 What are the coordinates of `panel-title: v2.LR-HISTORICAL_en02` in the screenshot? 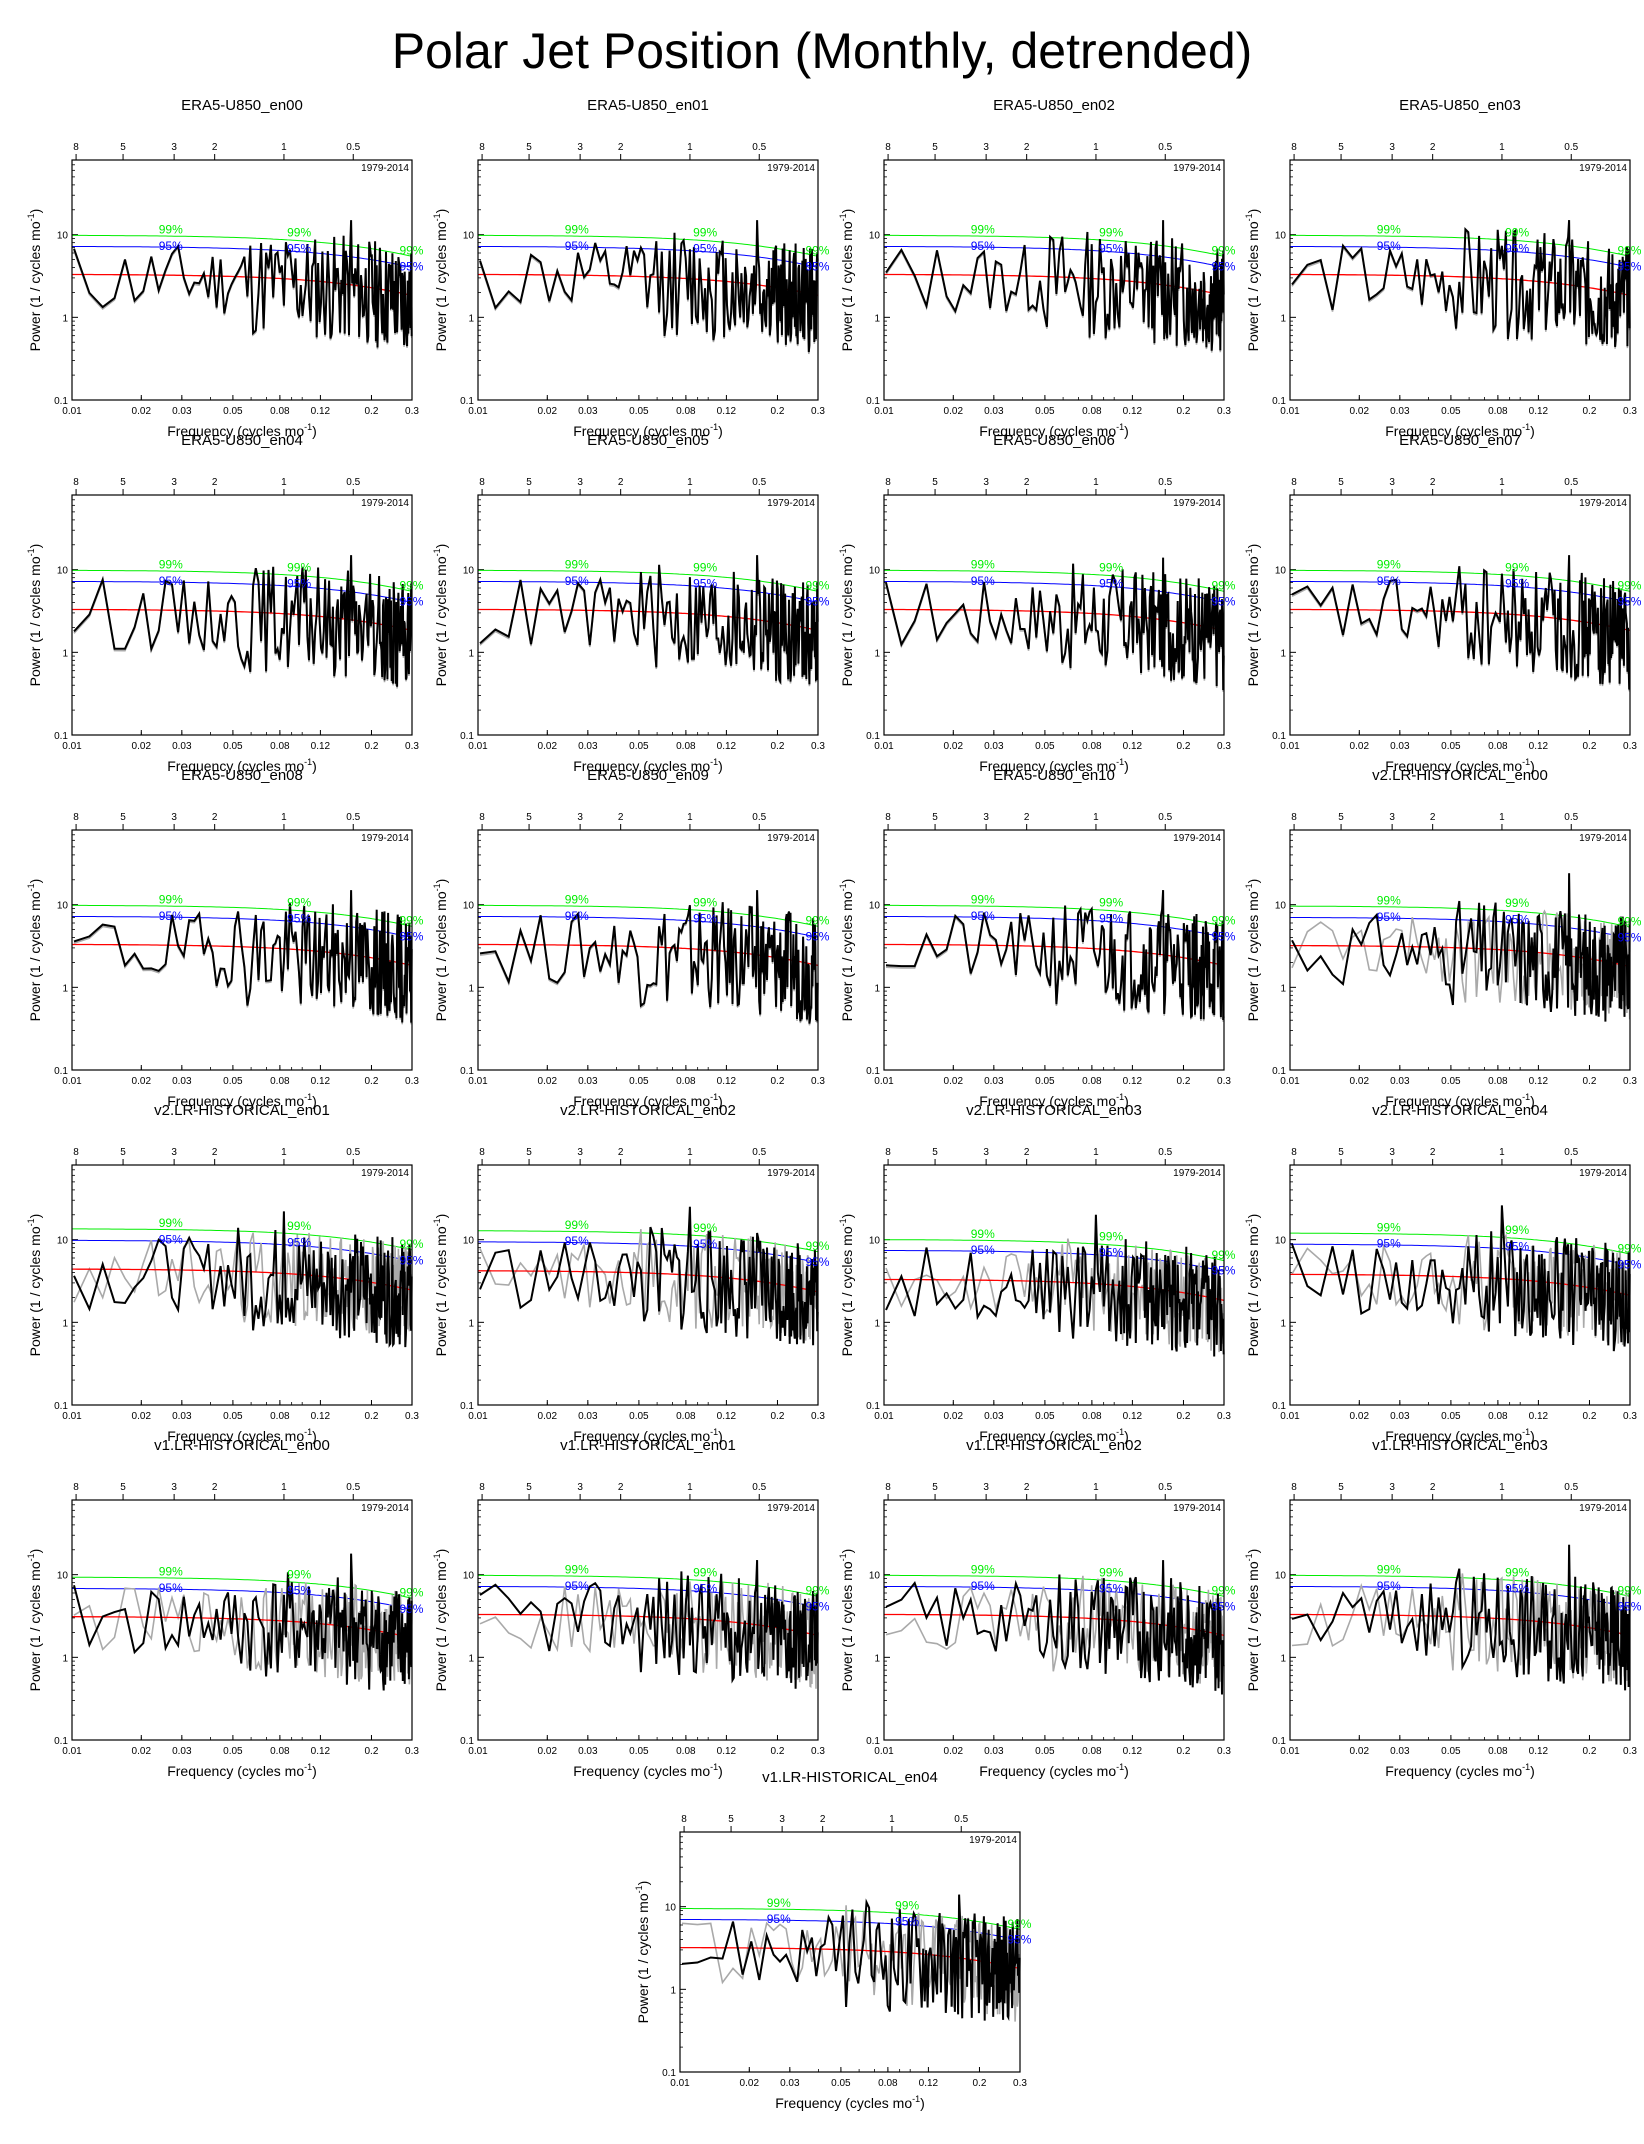 It's located at (648, 1110).